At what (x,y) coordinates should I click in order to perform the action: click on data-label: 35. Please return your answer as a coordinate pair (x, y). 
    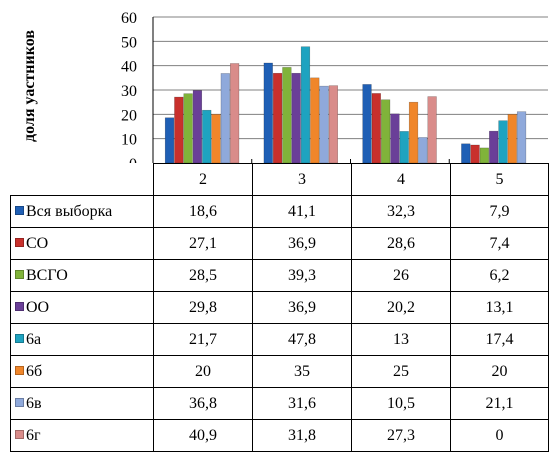
    Looking at the image, I should click on (302, 371).